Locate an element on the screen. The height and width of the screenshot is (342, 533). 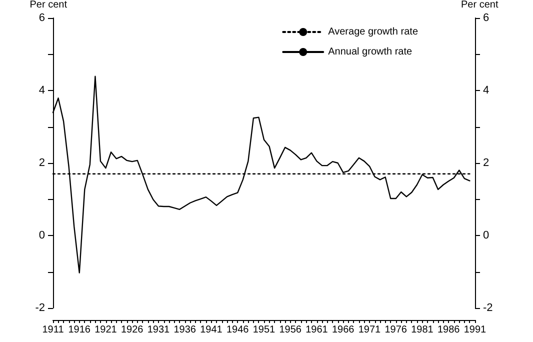
x-tick-label: 1931 is located at coordinates (158, 330).